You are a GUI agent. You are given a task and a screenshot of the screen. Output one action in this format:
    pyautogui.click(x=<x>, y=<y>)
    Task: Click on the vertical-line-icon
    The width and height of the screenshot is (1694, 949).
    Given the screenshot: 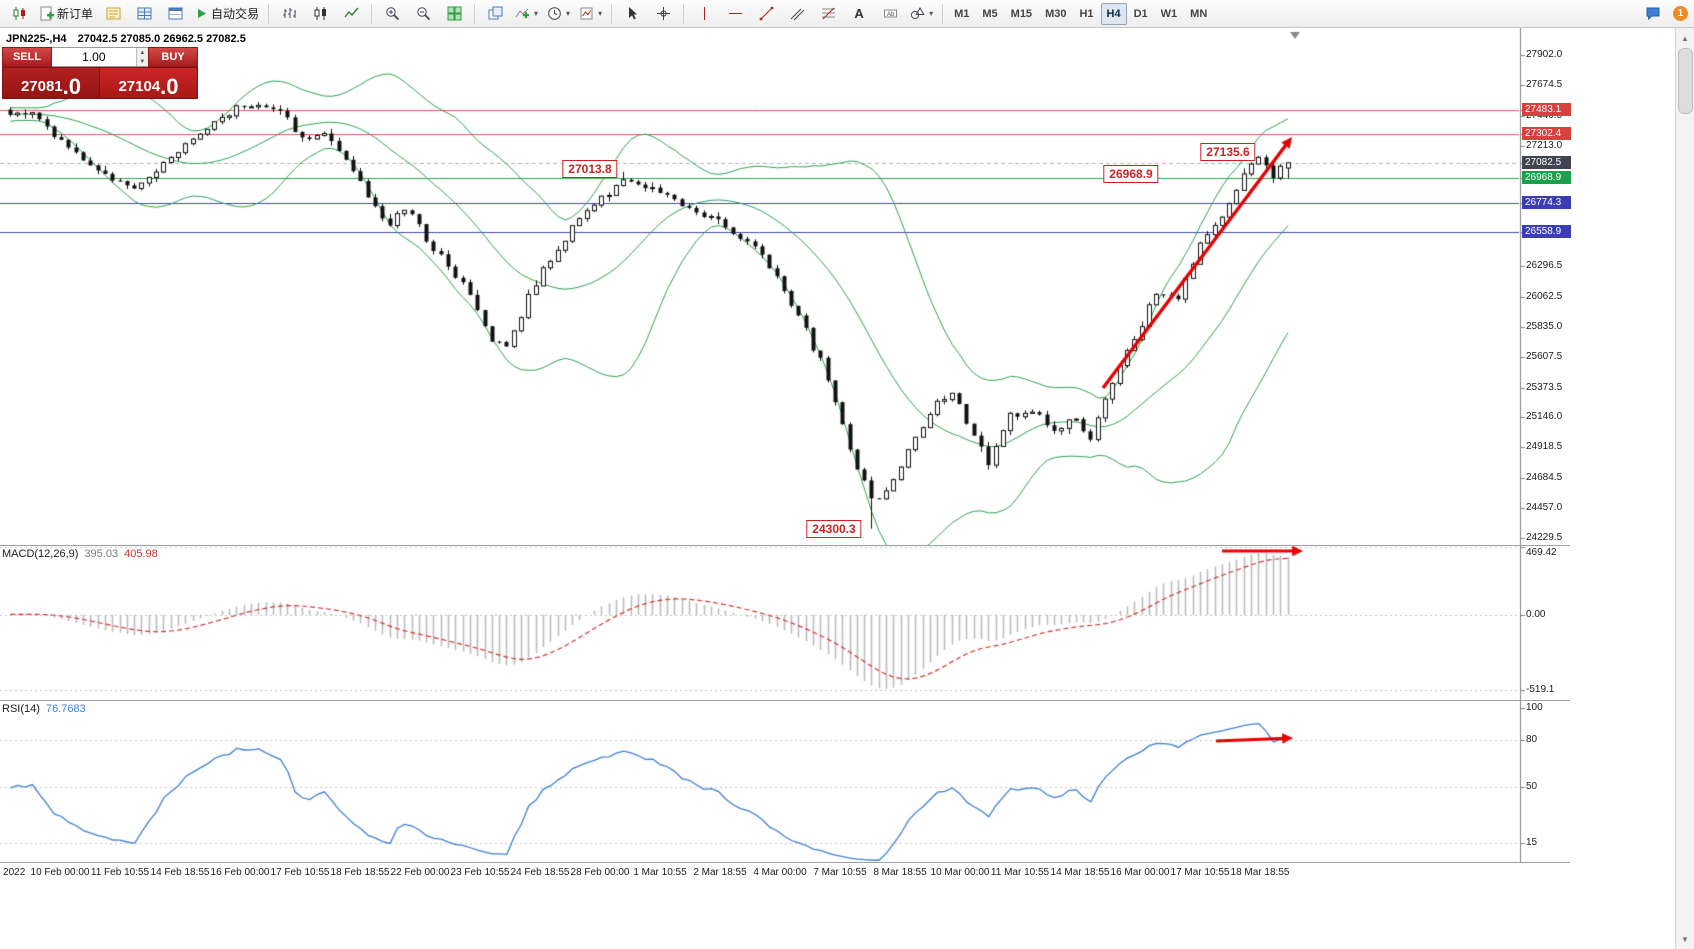 What is the action you would take?
    pyautogui.click(x=704, y=14)
    